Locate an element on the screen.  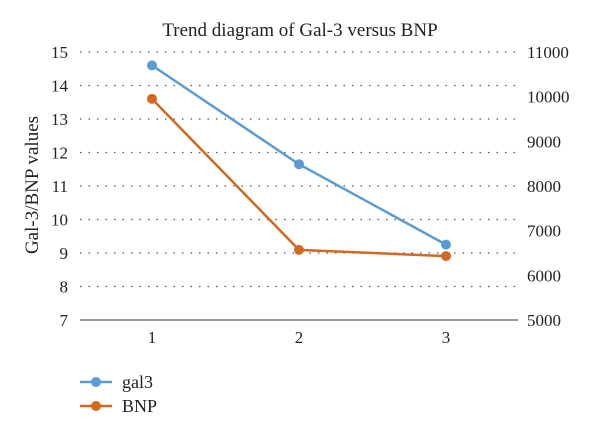
right-y-ticks: 5000 6000 7000 8000 9000 10000 11000 is located at coordinates (548, 186).